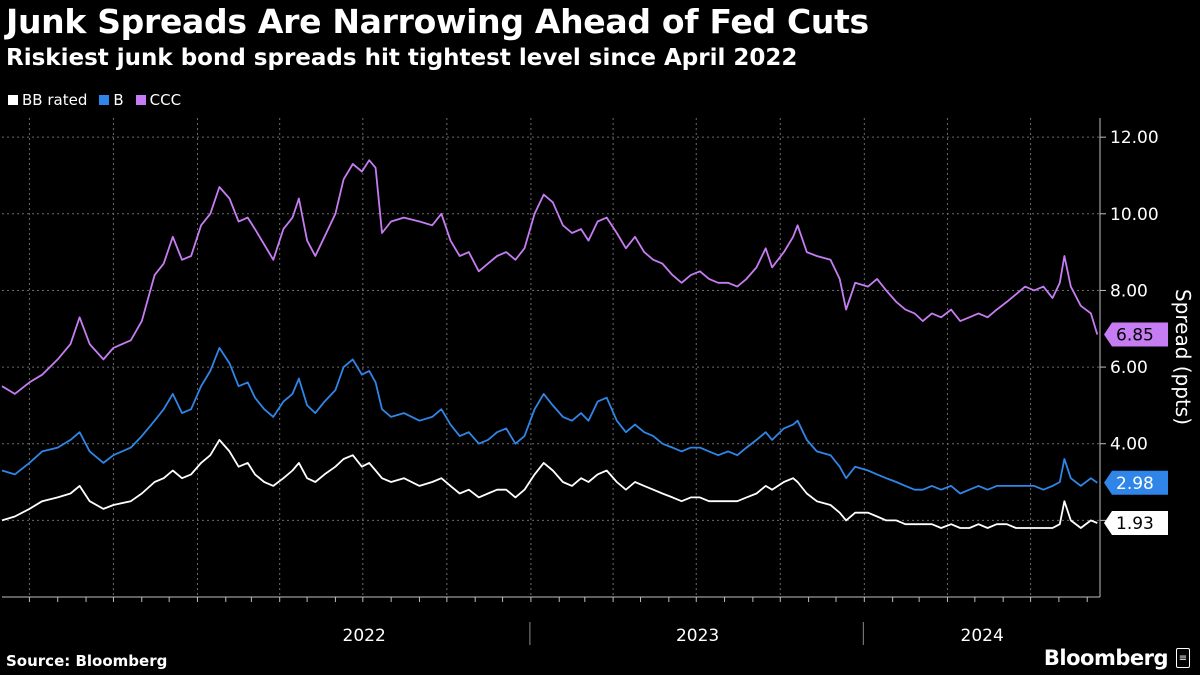 The image size is (1200, 675). I want to click on legend-item-b: B, so click(111, 100).